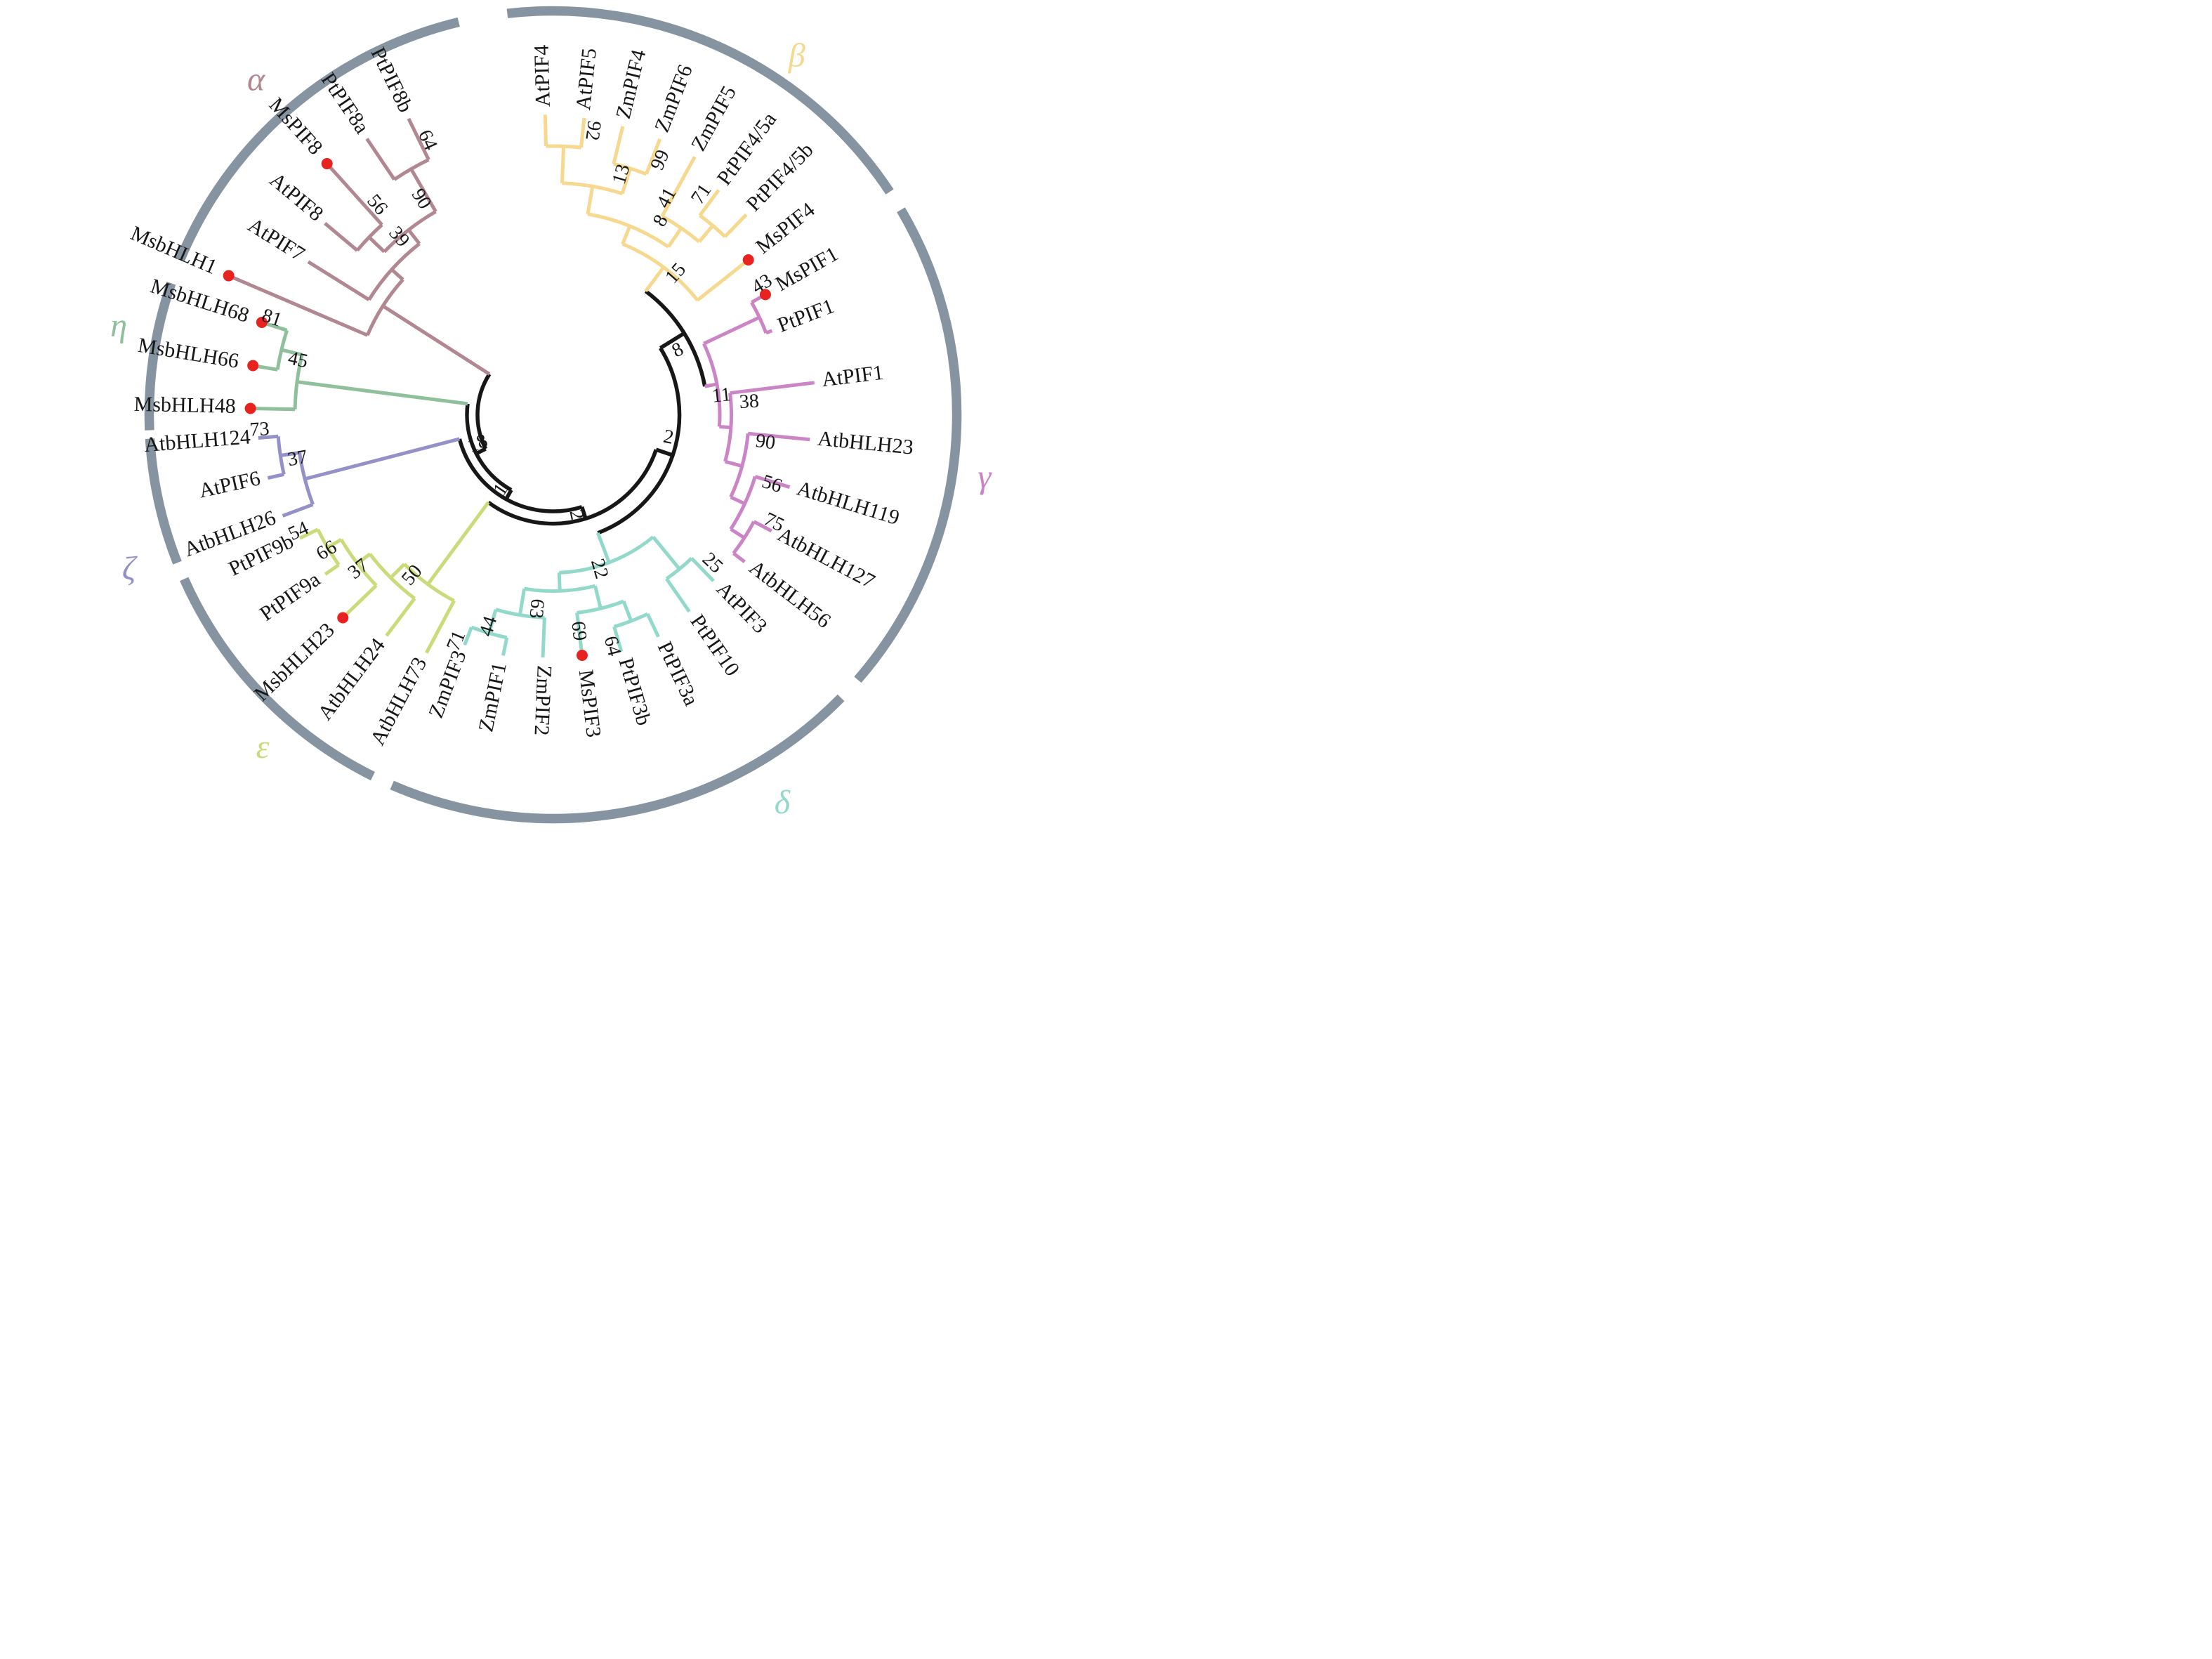  I want to click on clade-ring-segment-gamma, so click(908, 445).